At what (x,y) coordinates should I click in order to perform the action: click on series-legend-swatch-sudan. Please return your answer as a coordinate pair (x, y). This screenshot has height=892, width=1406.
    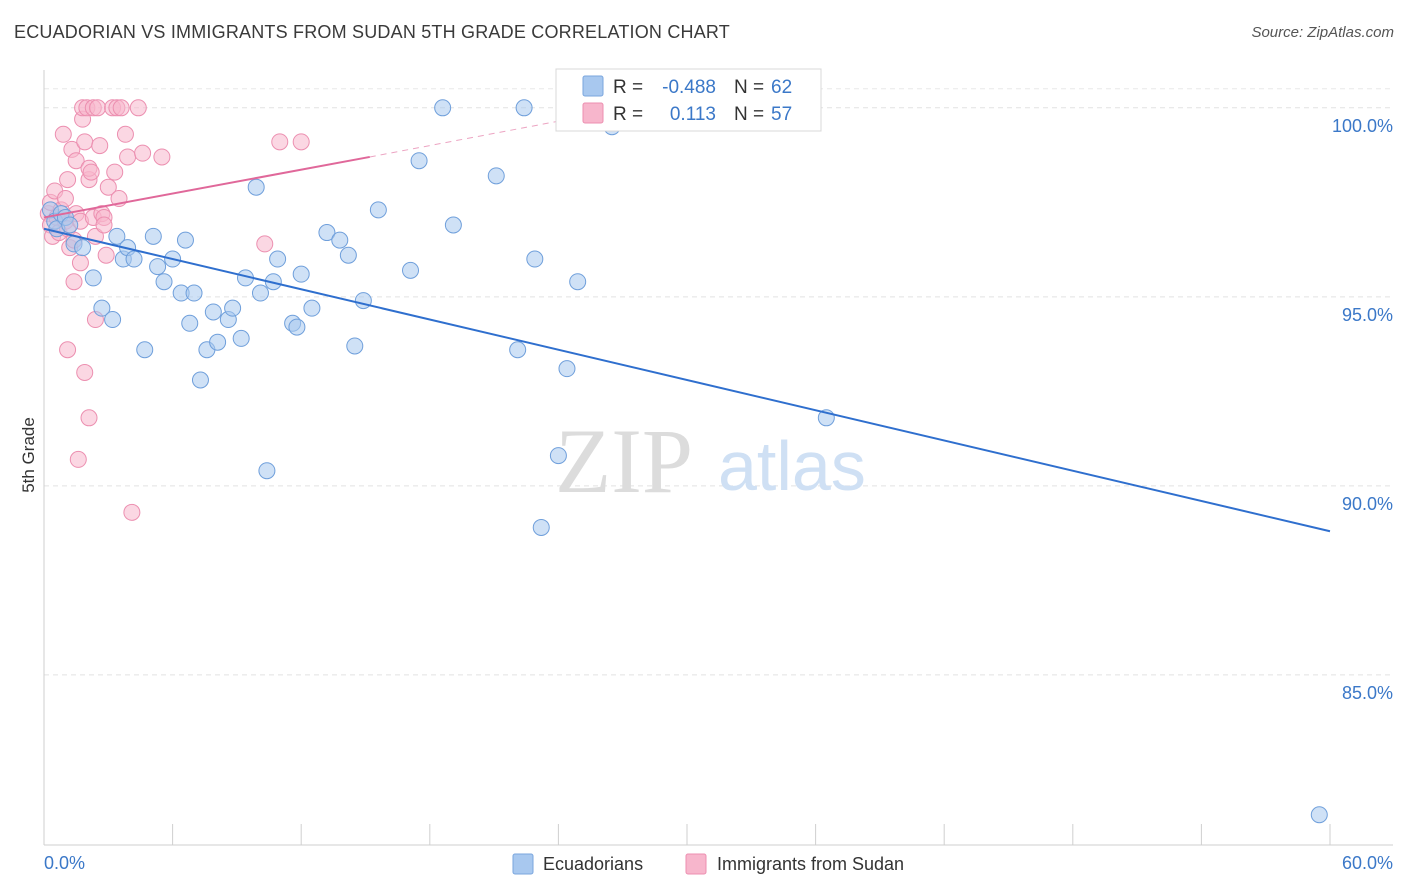
    Looking at the image, I should click on (696, 864).